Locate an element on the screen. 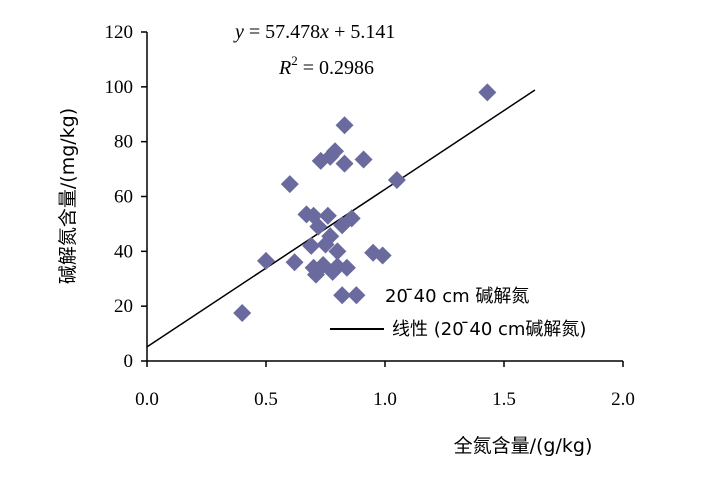 This screenshot has height=478, width=706. r-exponent: 2 is located at coordinates (294, 60).